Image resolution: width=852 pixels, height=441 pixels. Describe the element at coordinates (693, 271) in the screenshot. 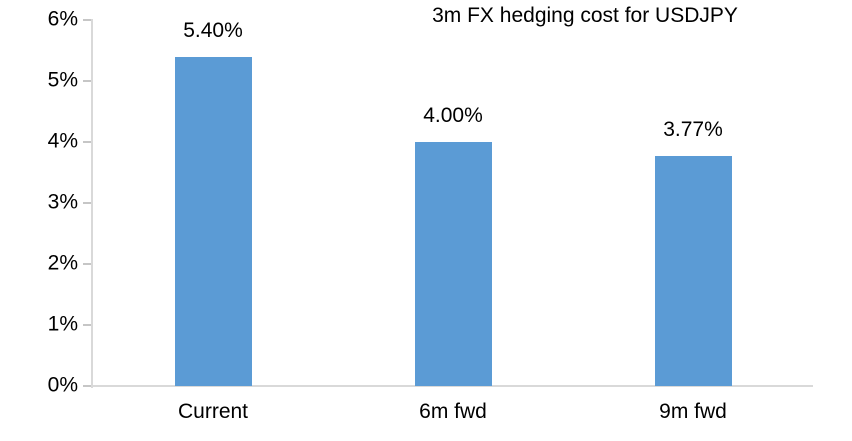

I see `bar-9m-fwd` at that location.